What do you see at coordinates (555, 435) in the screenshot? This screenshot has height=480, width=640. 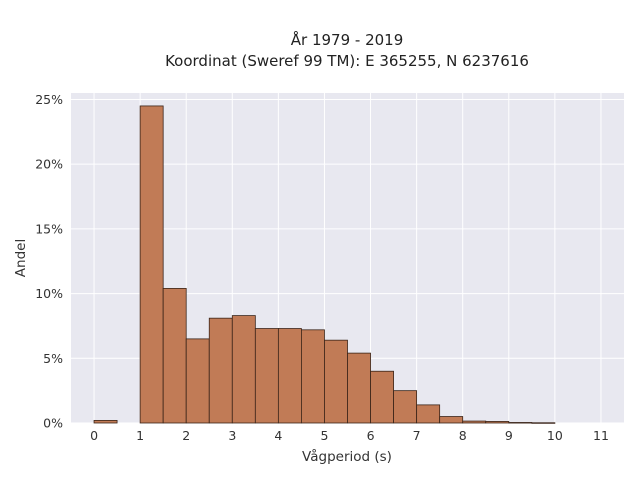 I see `x-tick-label-10: 10` at bounding box center [555, 435].